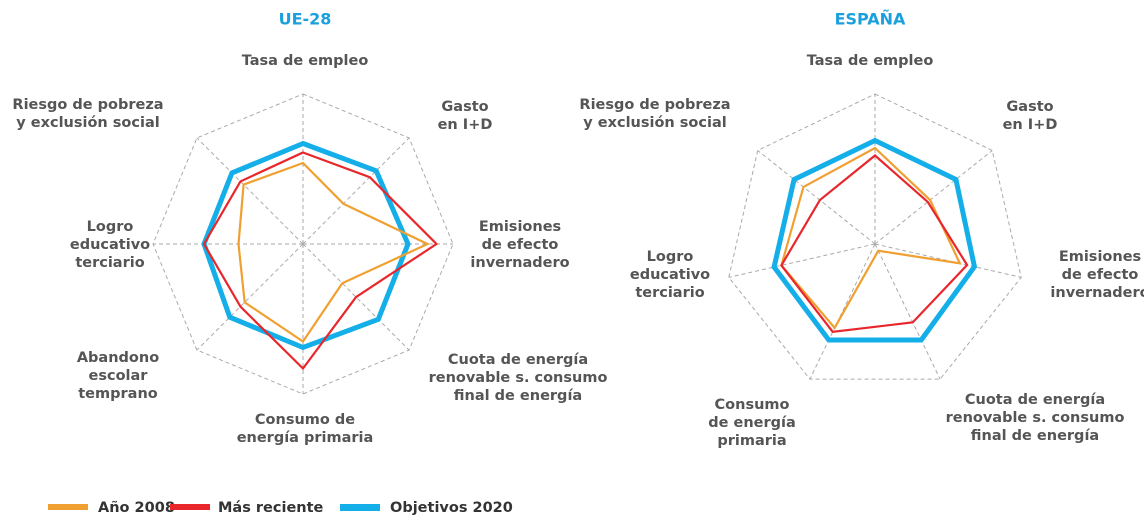 Image resolution: width=1144 pixels, height=519 pixels. I want to click on legend-label: Objetivos 2020, so click(451, 508).